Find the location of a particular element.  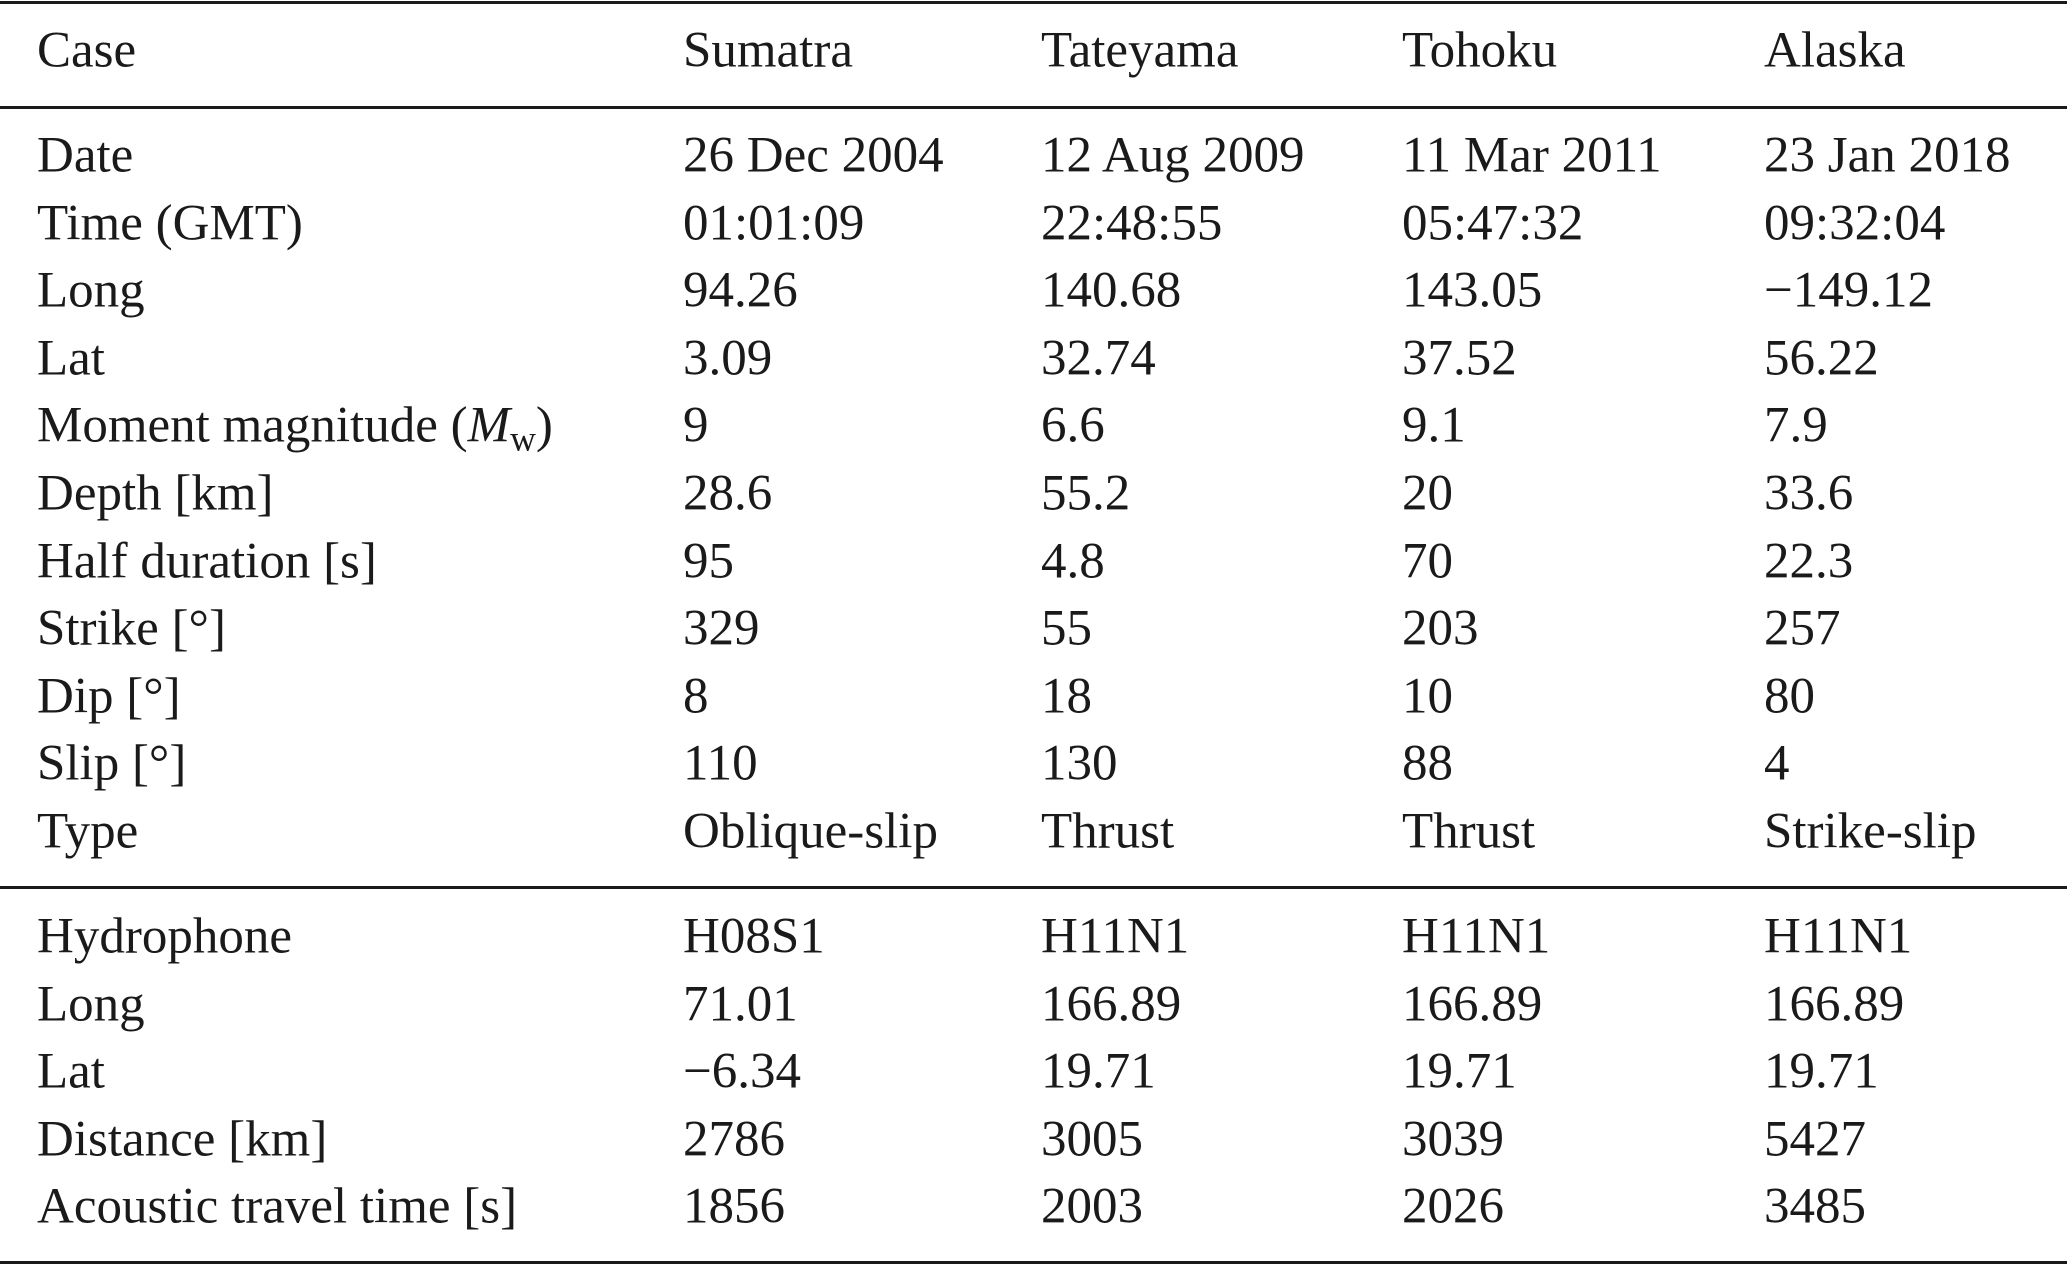

value-cell: 3.09 is located at coordinates (728, 358).